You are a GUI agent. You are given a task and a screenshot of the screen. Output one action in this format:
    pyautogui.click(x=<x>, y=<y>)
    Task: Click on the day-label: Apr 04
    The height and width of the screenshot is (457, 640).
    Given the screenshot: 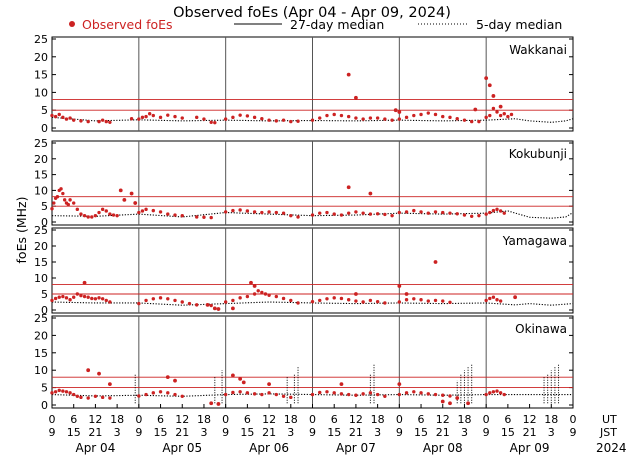 What is the action you would take?
    pyautogui.click(x=95, y=448)
    